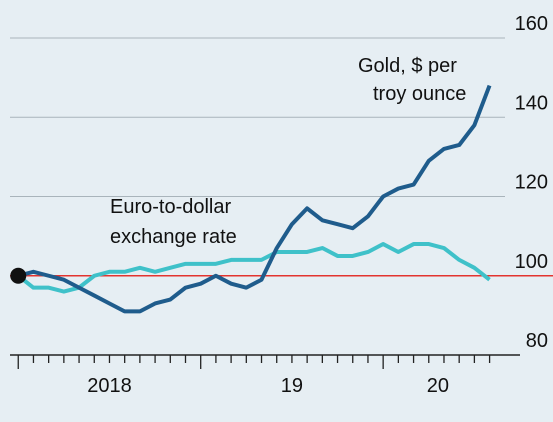  Describe the element at coordinates (531, 103) in the screenshot. I see `y-tick-label: 140` at that location.